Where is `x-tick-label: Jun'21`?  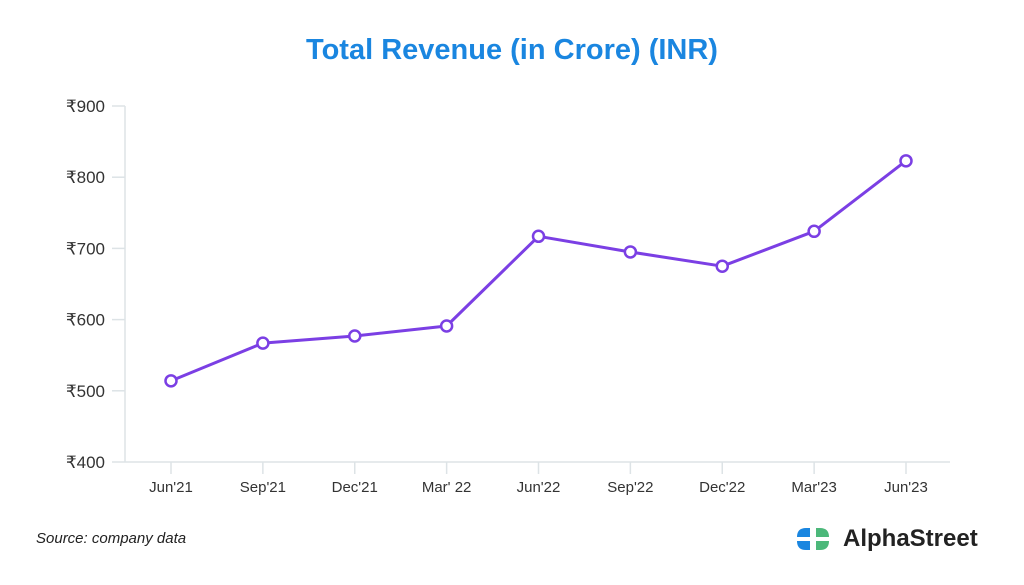
x-tick-label: Jun'21 is located at coordinates (171, 487).